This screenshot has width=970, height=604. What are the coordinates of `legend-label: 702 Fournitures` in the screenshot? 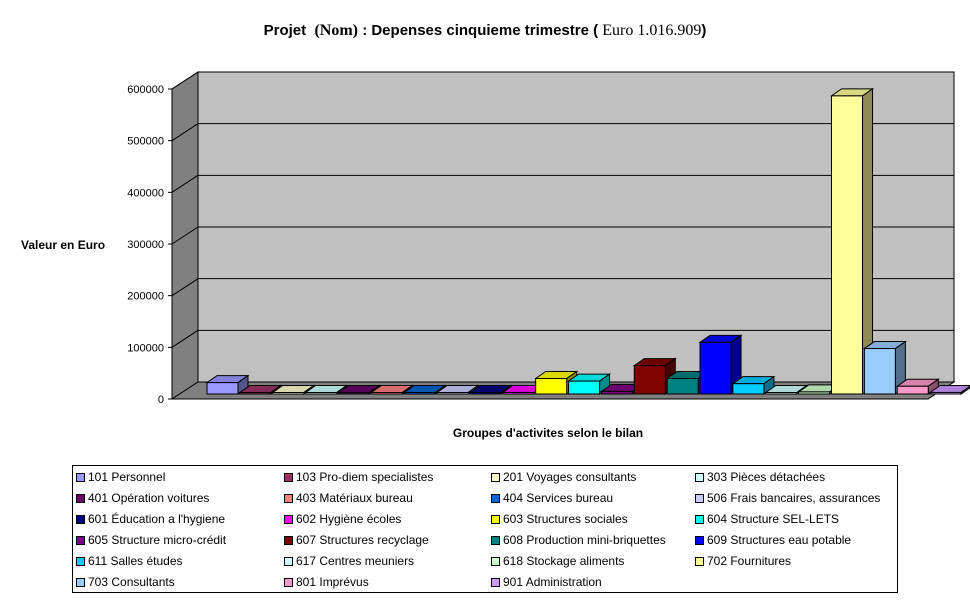 It's located at (749, 561).